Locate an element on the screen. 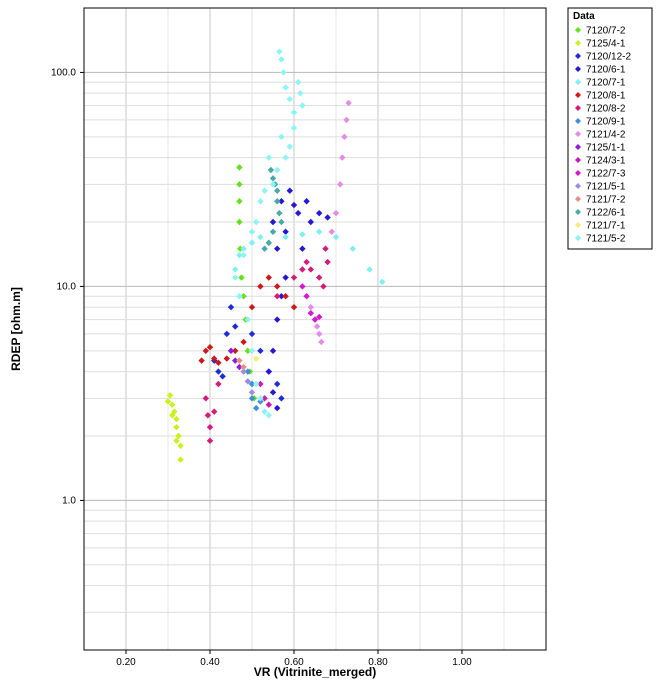  y-tick-label: 100.0 is located at coordinates (63, 72).